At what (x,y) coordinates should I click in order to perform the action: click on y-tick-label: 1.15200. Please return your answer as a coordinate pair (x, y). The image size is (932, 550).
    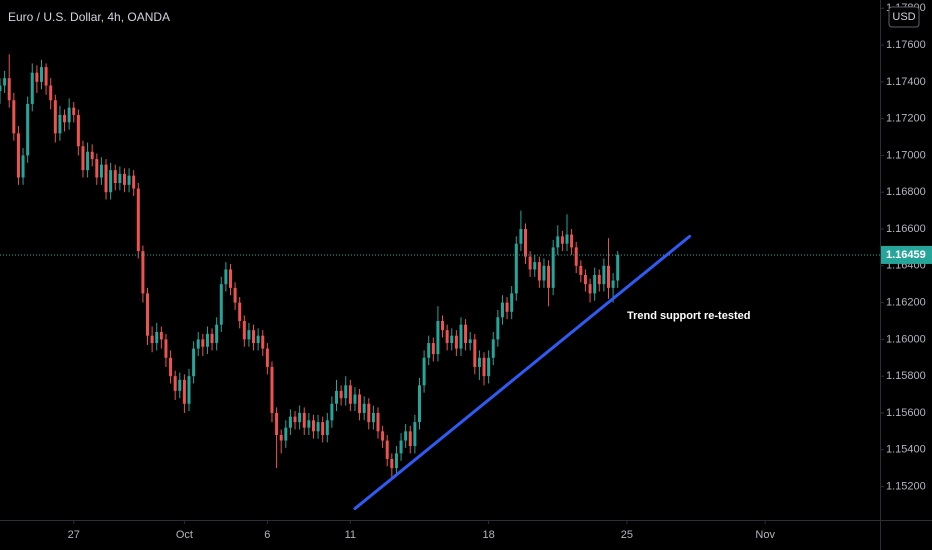
    Looking at the image, I should click on (906, 486).